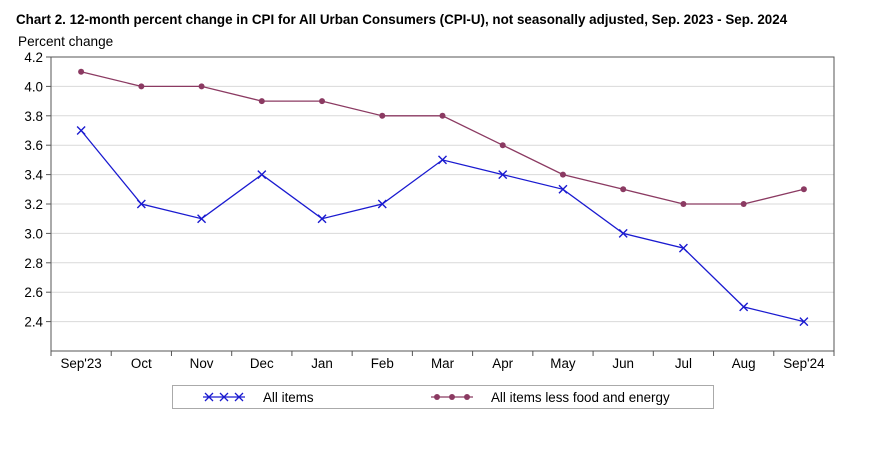  Describe the element at coordinates (502, 363) in the screenshot. I see `x-tick-label: Apr` at that location.